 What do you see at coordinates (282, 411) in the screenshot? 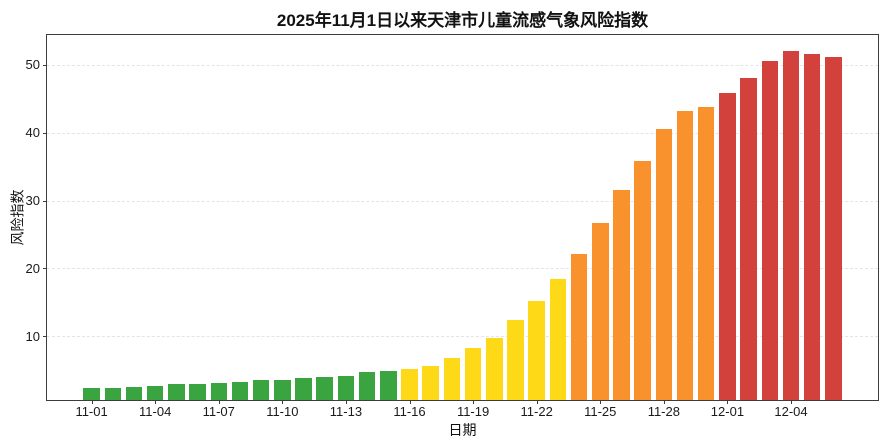
I see `x-tick-label-11-10: 11-10` at bounding box center [282, 411].